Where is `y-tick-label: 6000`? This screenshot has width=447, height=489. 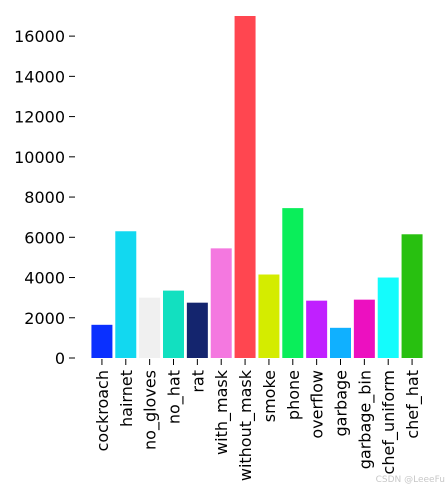 y-tick-label: 6000 is located at coordinates (44, 237).